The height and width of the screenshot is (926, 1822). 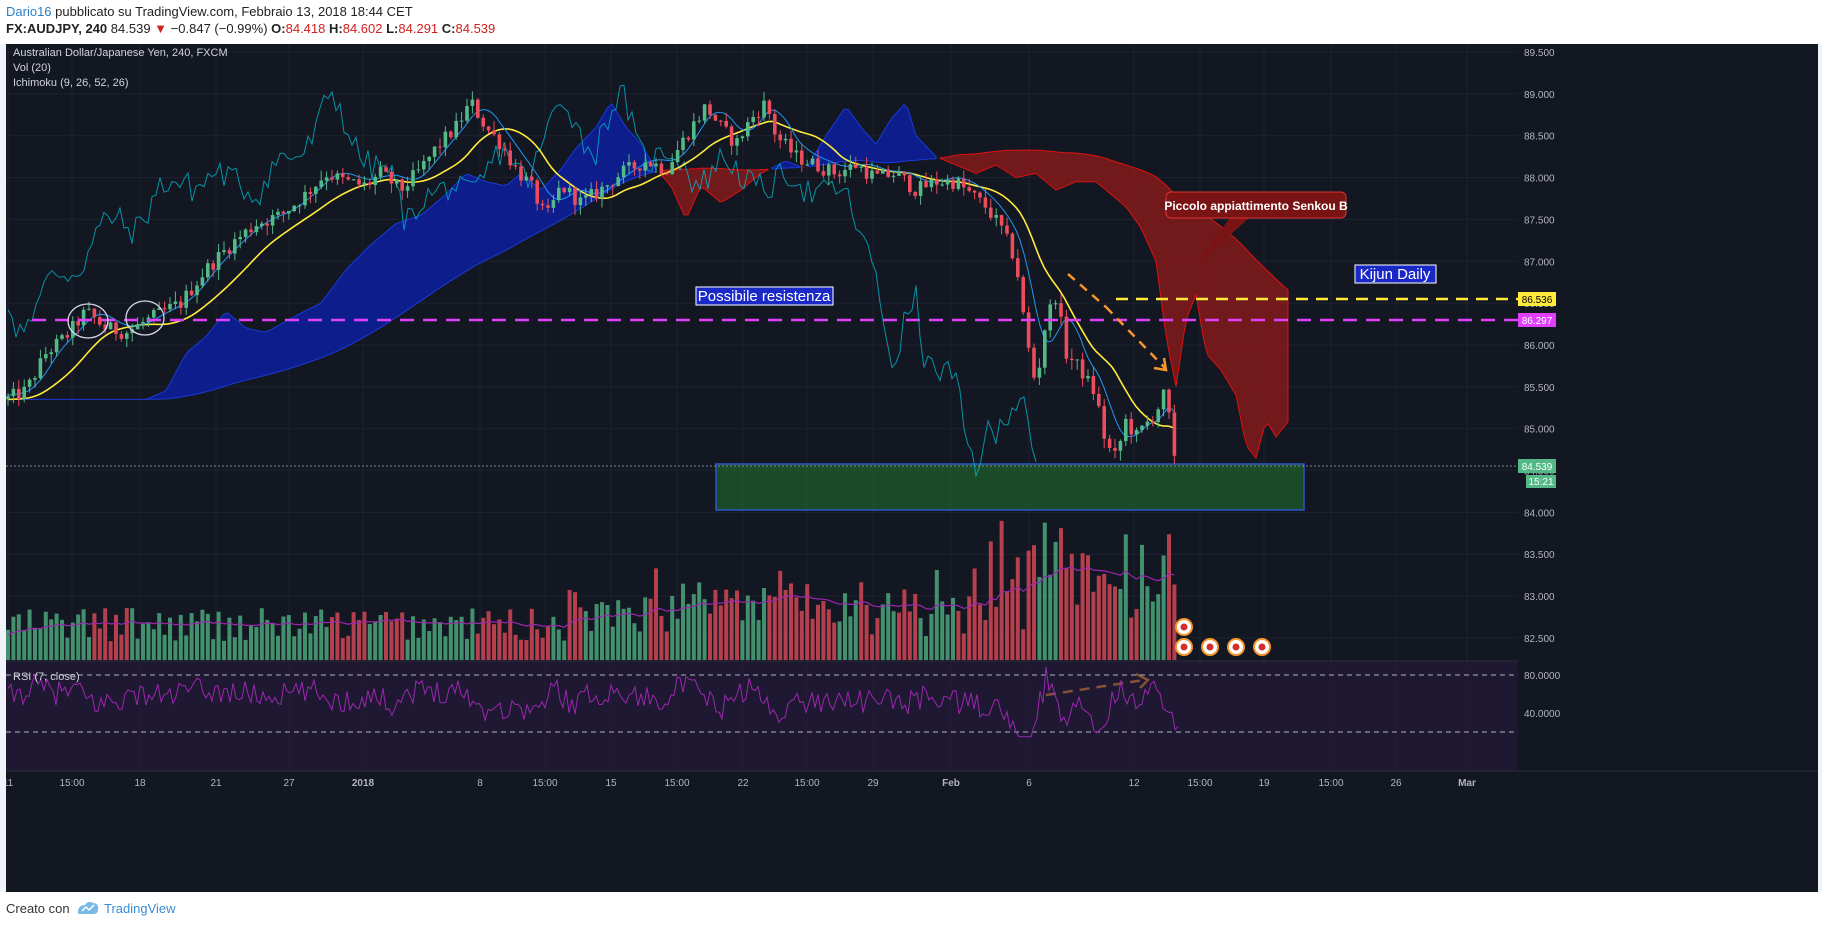 I want to click on time-tick-label: Mar, so click(x=1467, y=783).